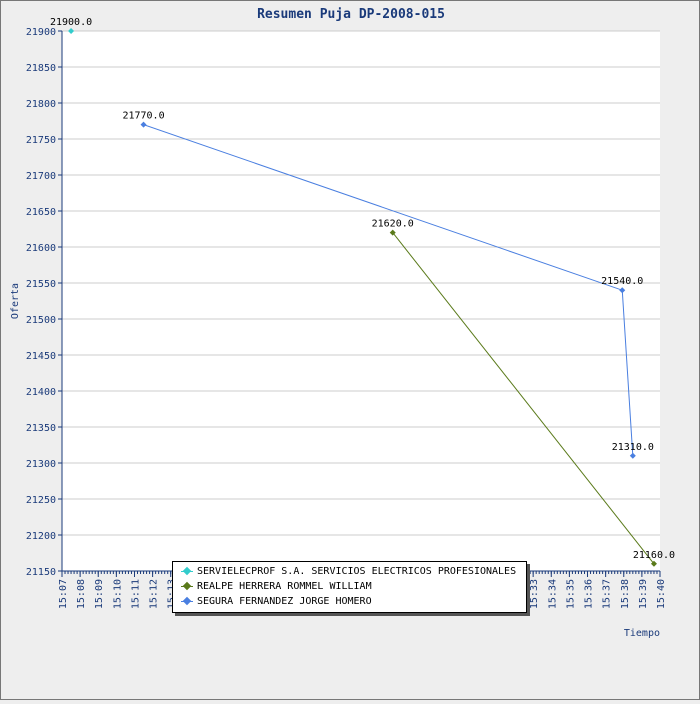 The height and width of the screenshot is (704, 700). I want to click on data-label: 21540.0, so click(622, 281).